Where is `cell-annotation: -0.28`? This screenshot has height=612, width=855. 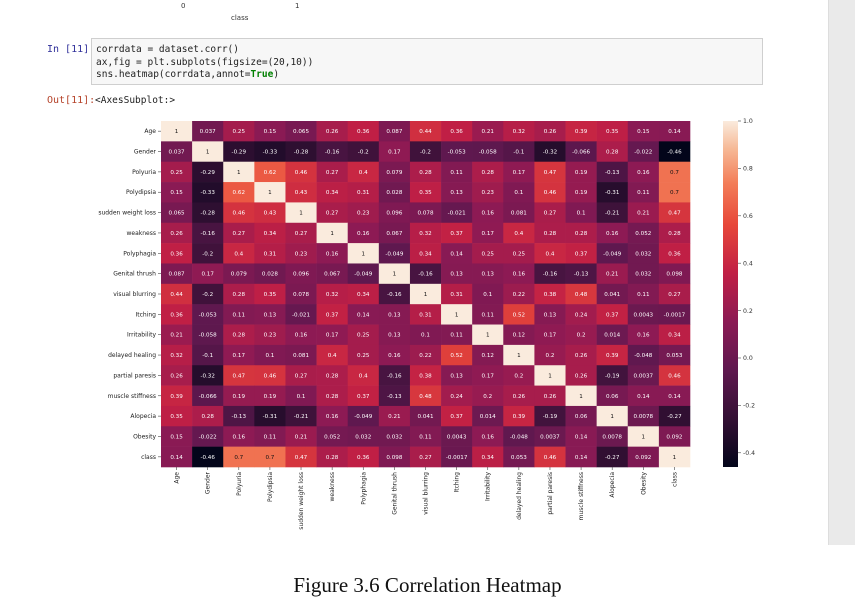 cell-annotation: -0.28 is located at coordinates (207, 214).